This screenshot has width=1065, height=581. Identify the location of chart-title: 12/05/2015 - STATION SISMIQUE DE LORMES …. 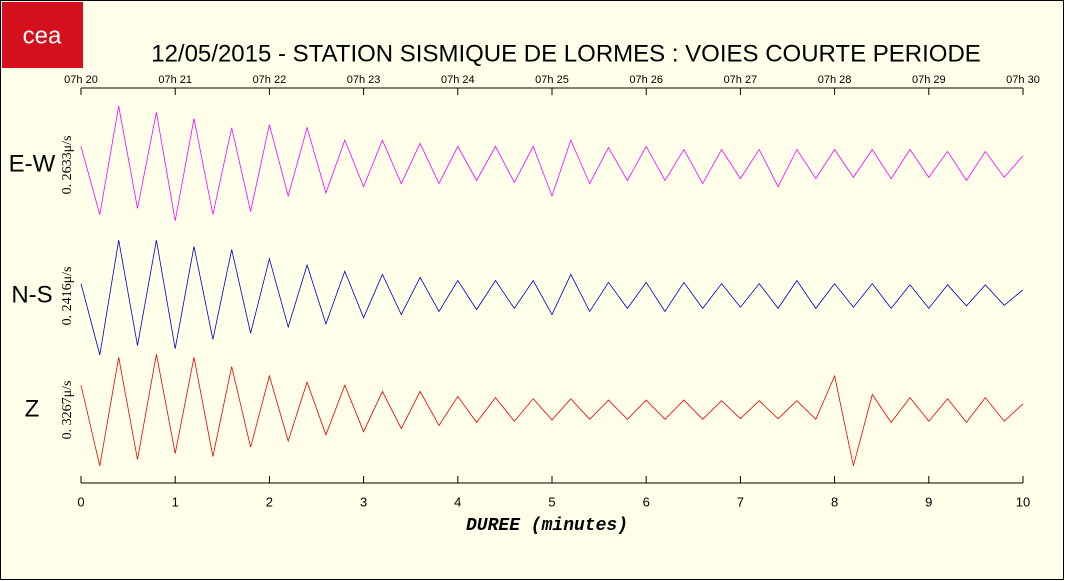
(566, 53).